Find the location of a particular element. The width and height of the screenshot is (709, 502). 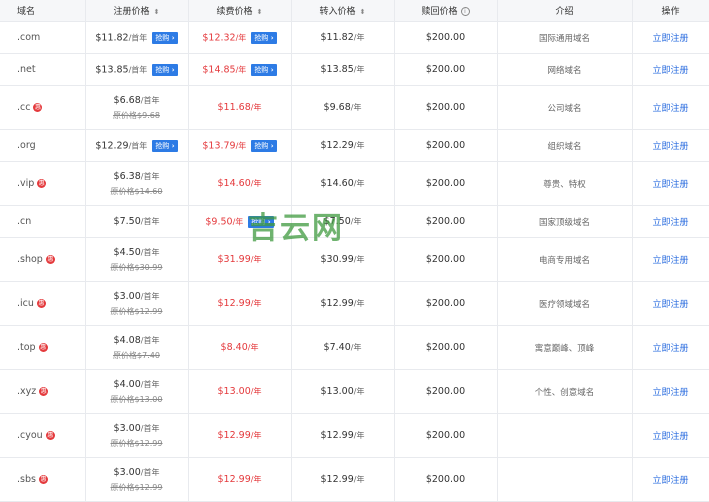

domain-cell: .vip 惠 is located at coordinates (43, 183).